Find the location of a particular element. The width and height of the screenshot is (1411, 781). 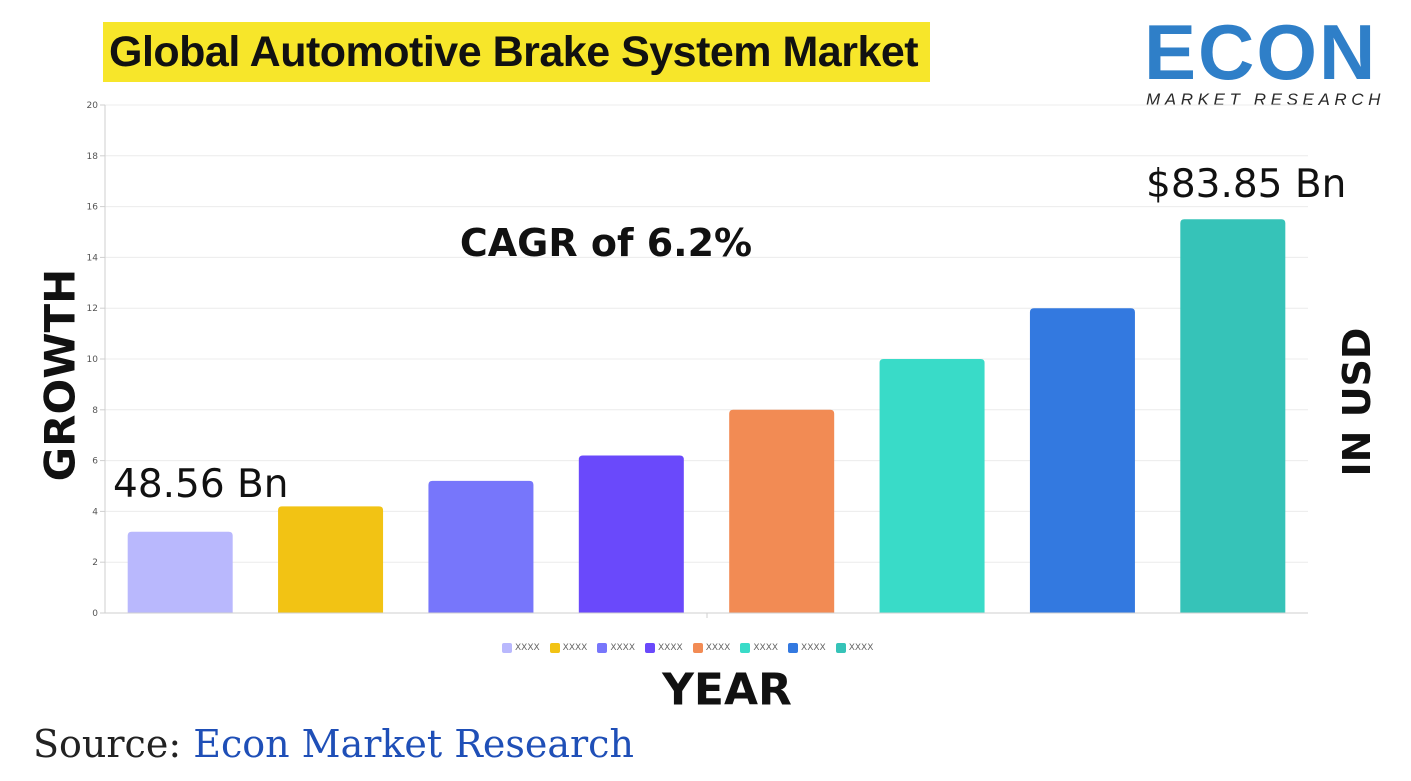

chart-legend: XXXX XXXX XXXX XXXX XXXX XXXX XXXX XXXX is located at coordinates (687, 648).